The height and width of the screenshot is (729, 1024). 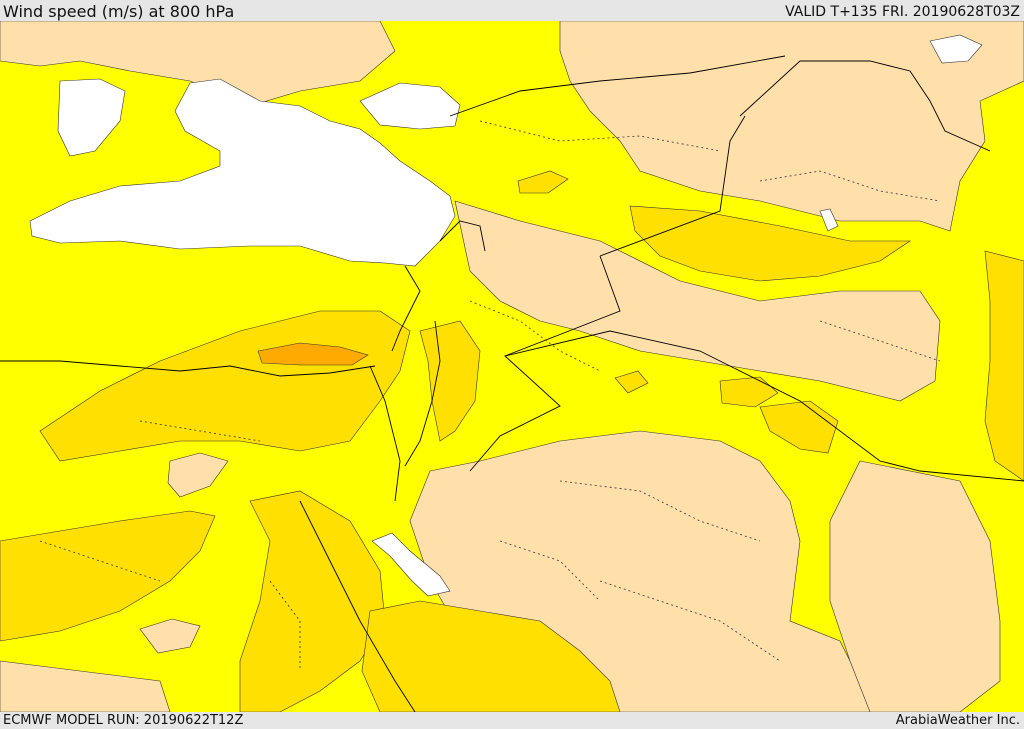 I want to click on tan-syria-jordan, so click(x=697, y=301).